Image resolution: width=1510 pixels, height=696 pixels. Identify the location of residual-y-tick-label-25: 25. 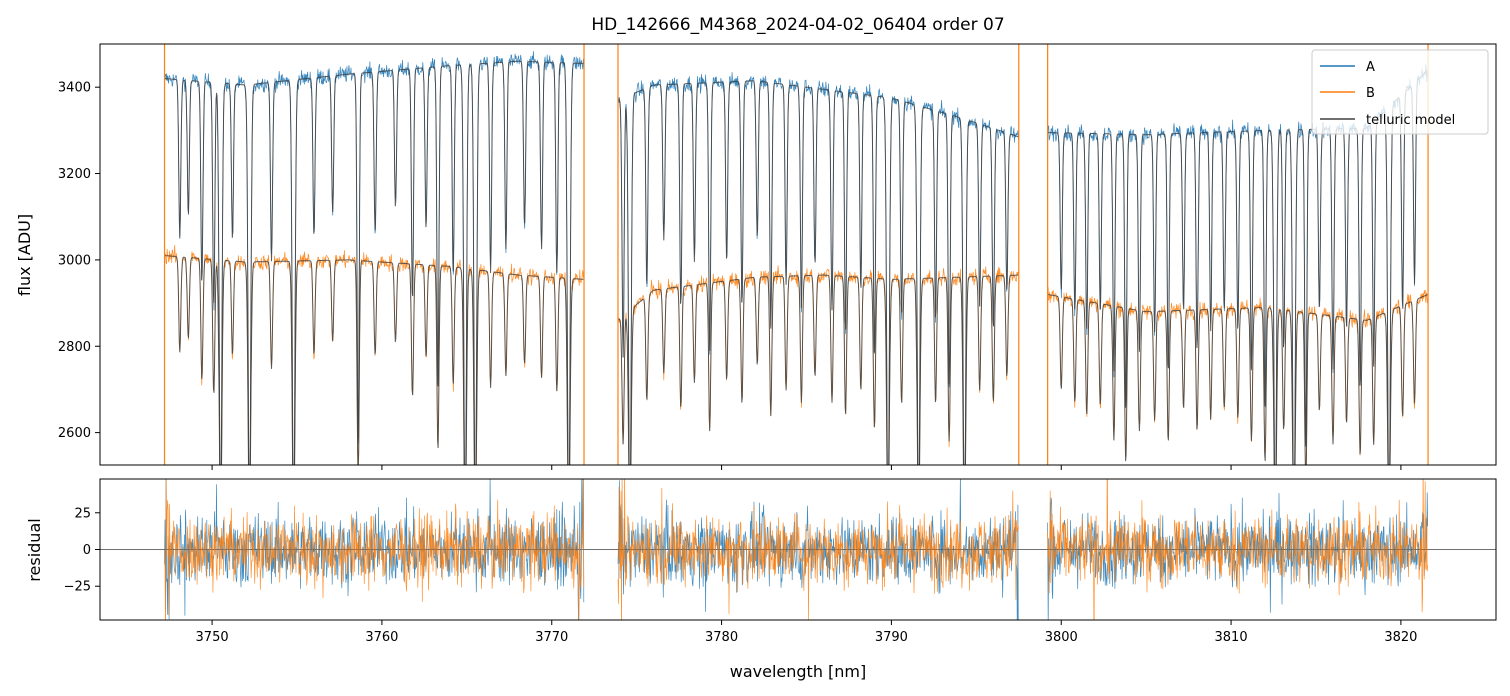
(82, 513).